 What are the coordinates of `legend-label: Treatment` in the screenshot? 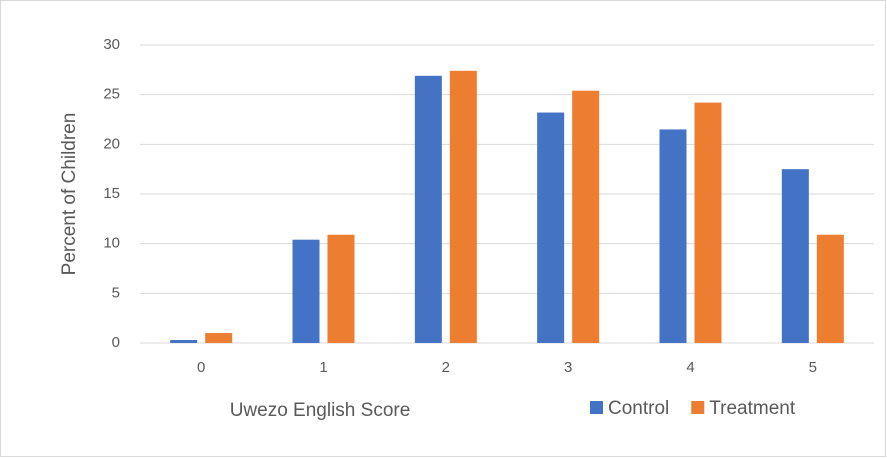 It's located at (752, 408).